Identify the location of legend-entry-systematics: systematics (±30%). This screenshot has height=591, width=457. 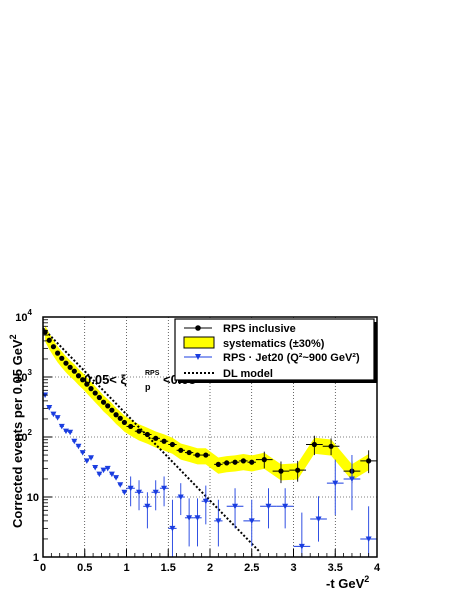
(254, 343).